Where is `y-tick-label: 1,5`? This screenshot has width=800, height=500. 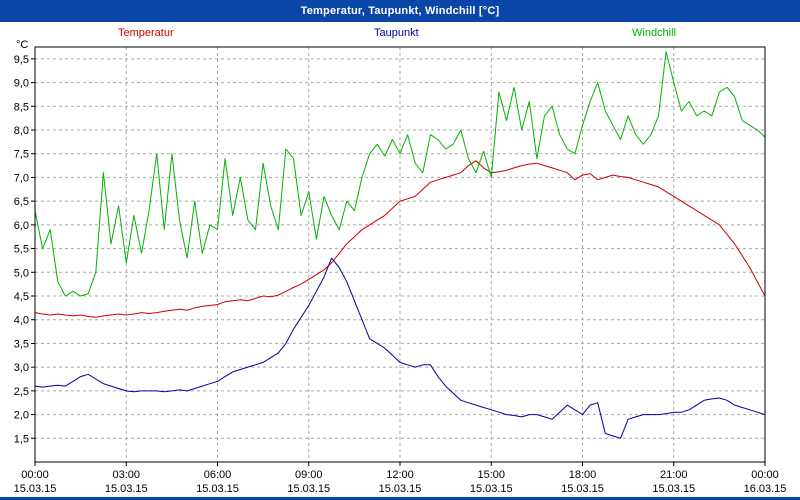 y-tick-label: 1,5 is located at coordinates (21, 439).